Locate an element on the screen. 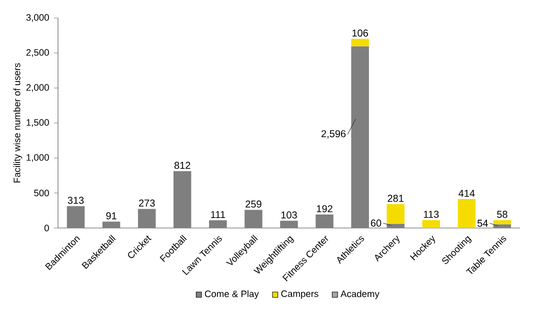 The image size is (537, 329). data-label: 192 is located at coordinates (324, 208).